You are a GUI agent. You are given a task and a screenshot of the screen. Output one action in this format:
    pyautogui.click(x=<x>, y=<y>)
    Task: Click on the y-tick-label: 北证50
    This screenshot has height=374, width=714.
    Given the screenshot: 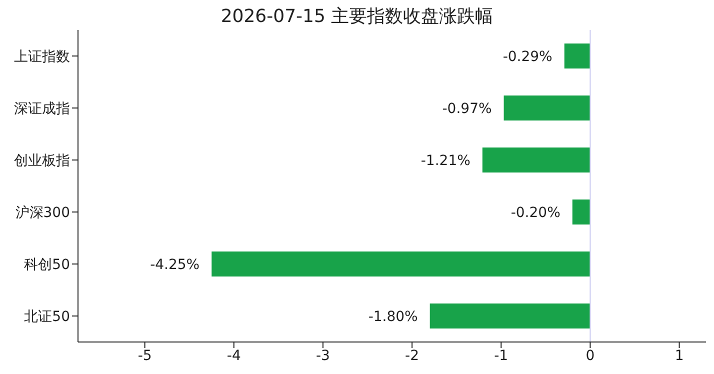 What is the action you would take?
    pyautogui.click(x=47, y=316)
    